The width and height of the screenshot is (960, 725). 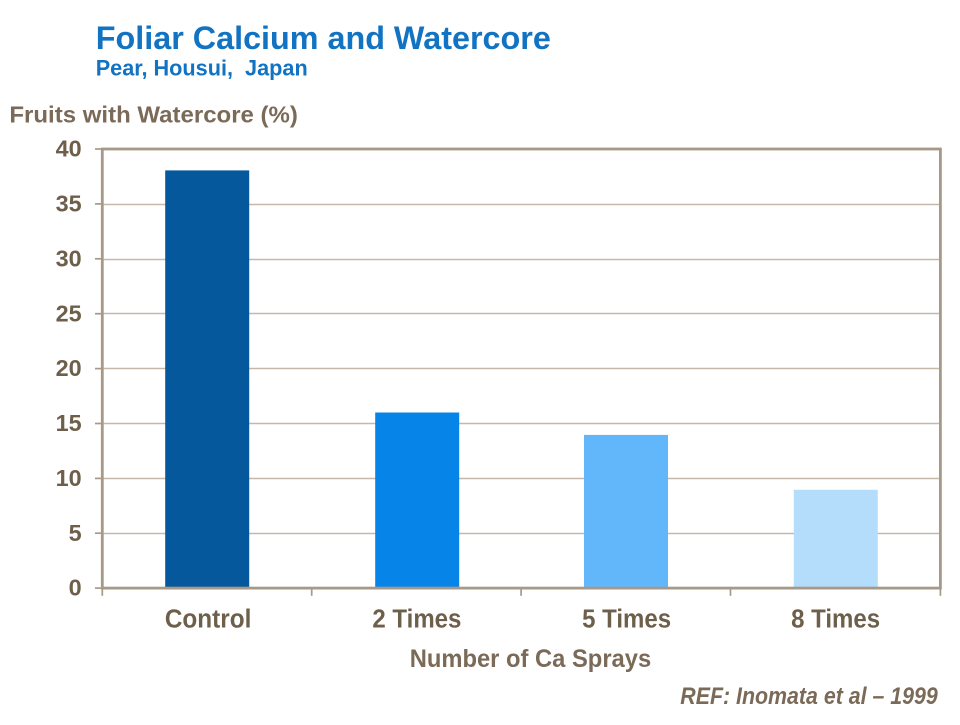 What do you see at coordinates (69, 149) in the screenshot?
I see `svg-text: 40` at bounding box center [69, 149].